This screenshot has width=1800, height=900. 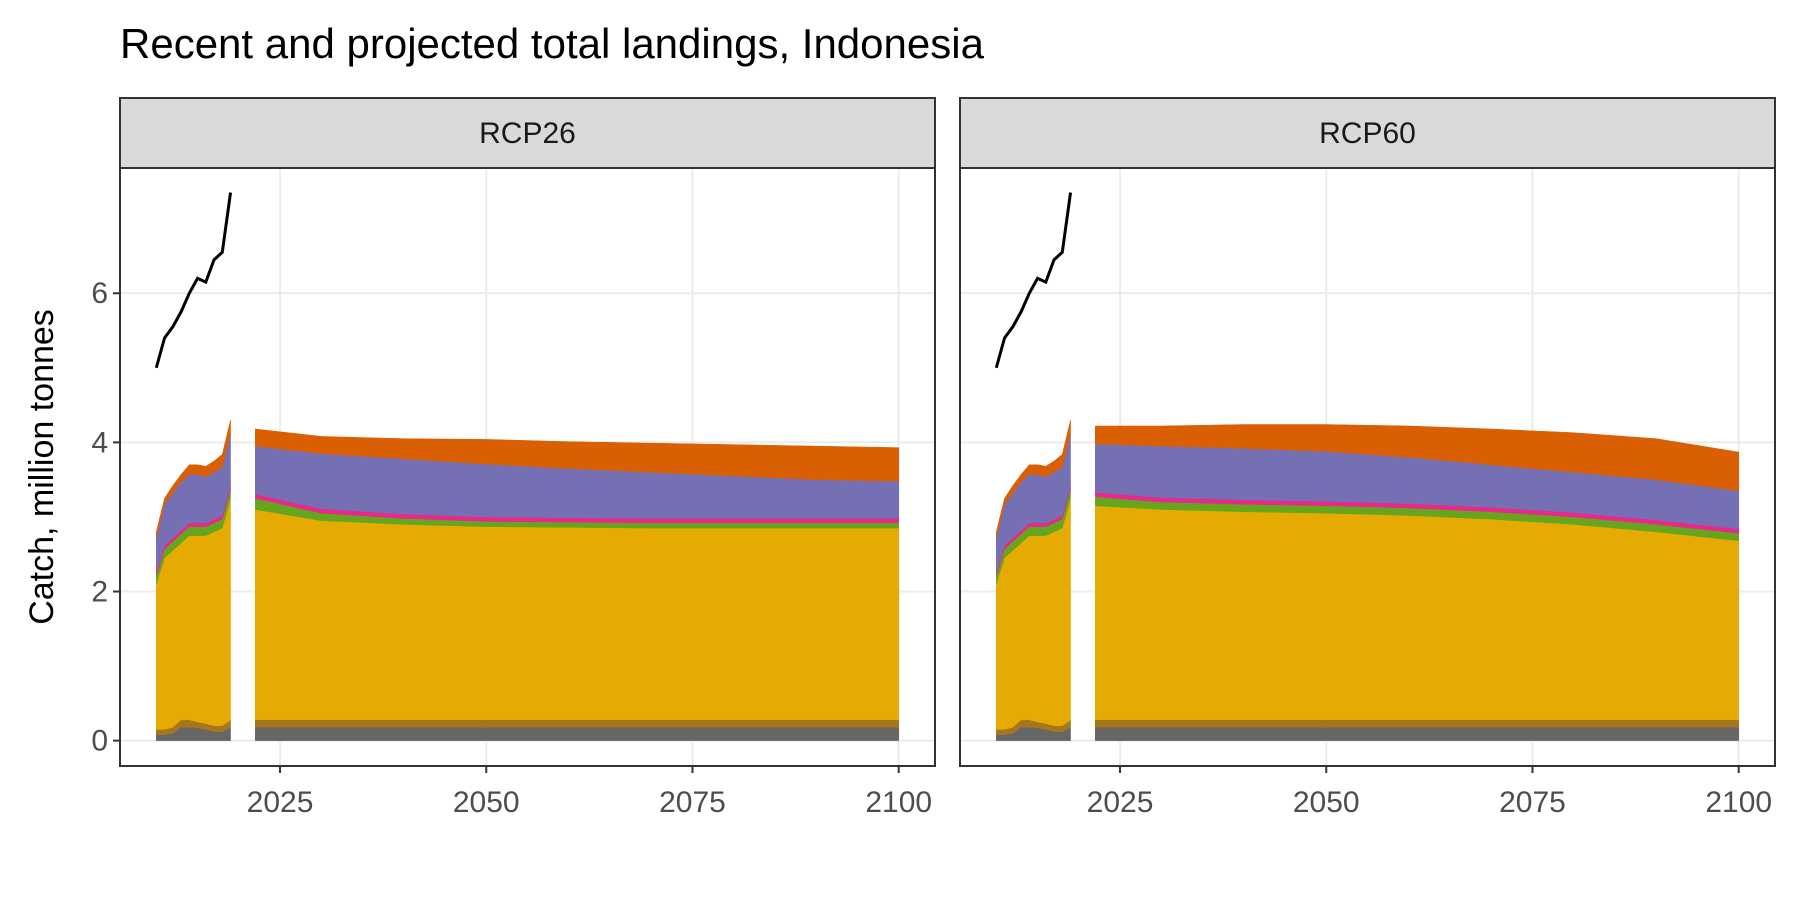 What do you see at coordinates (99, 591) in the screenshot?
I see `y-tick-label: 2` at bounding box center [99, 591].